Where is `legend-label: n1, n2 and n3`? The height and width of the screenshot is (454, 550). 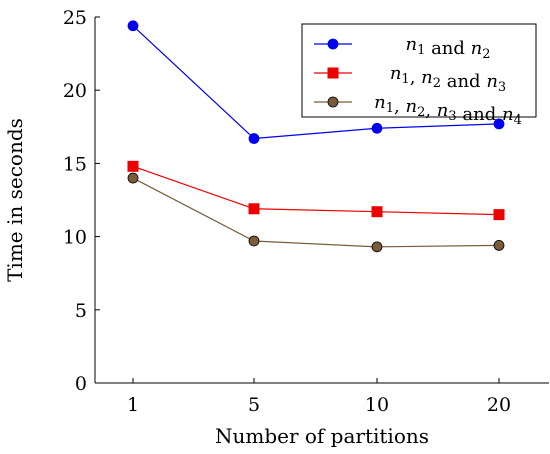 legend-label: n1, n2 and n3 is located at coordinates (448, 79).